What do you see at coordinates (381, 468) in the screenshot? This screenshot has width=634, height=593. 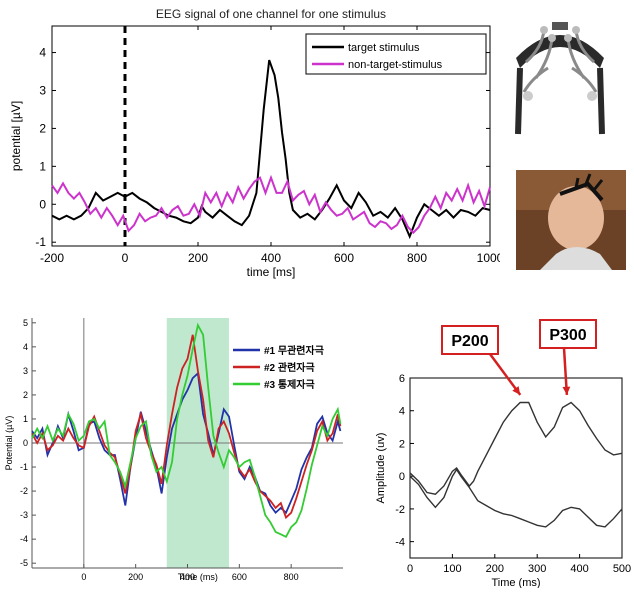 I see `y-axis-label: Amplitude (uv)` at bounding box center [381, 468].